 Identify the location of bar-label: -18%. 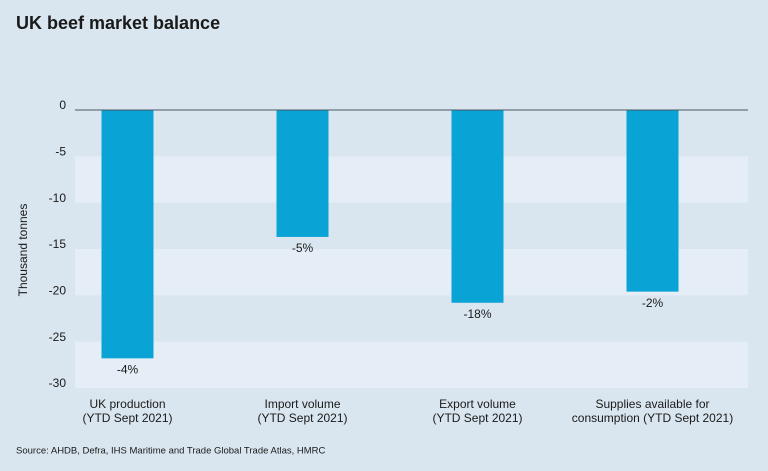
(477, 314).